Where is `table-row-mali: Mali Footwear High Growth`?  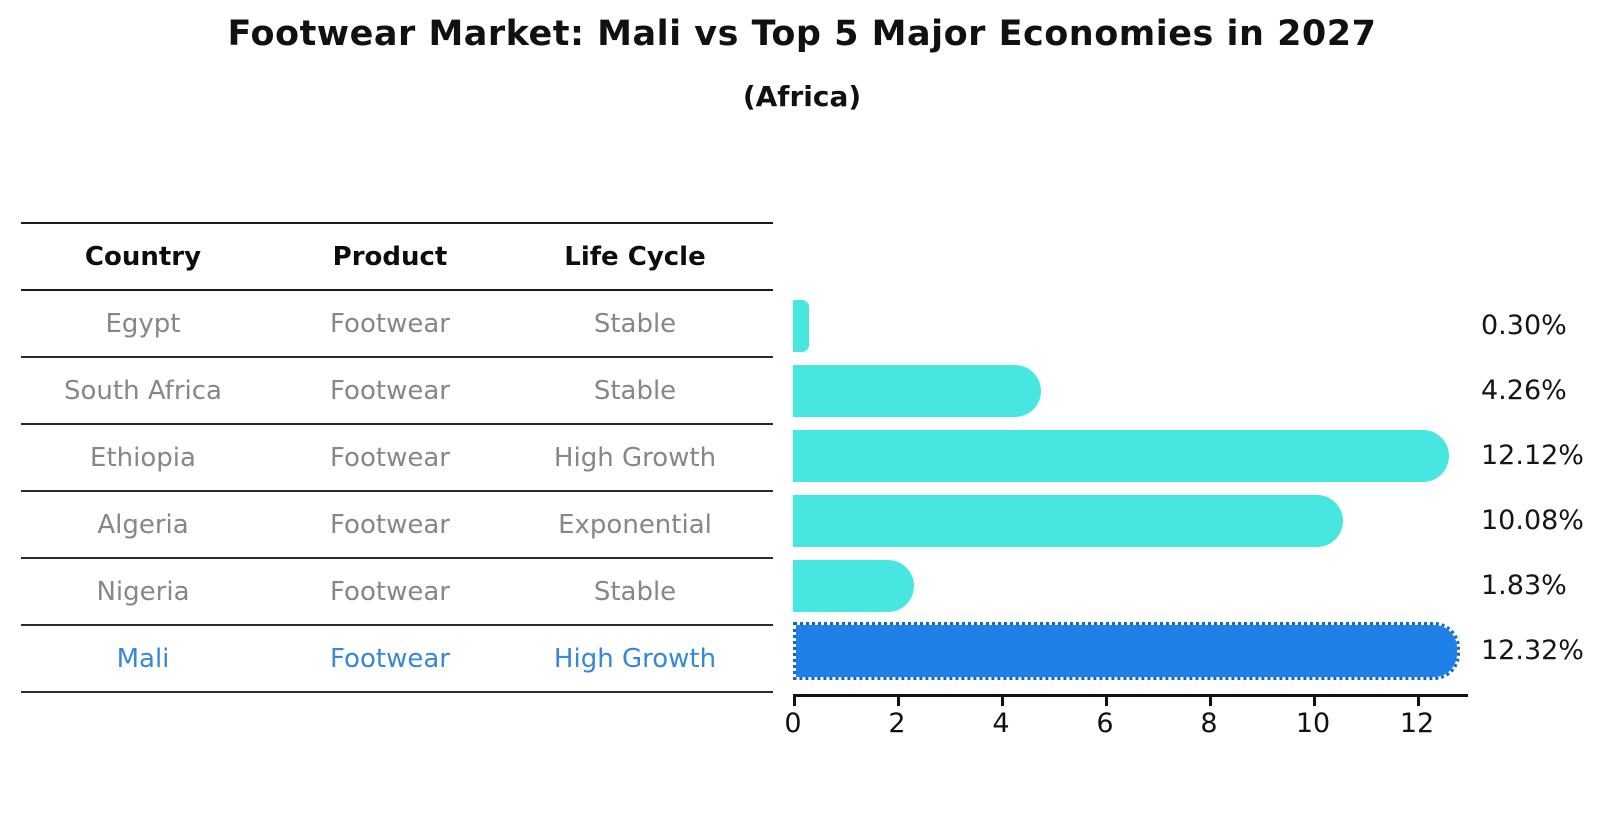 table-row-mali: Mali Footwear High Growth is located at coordinates (397, 659).